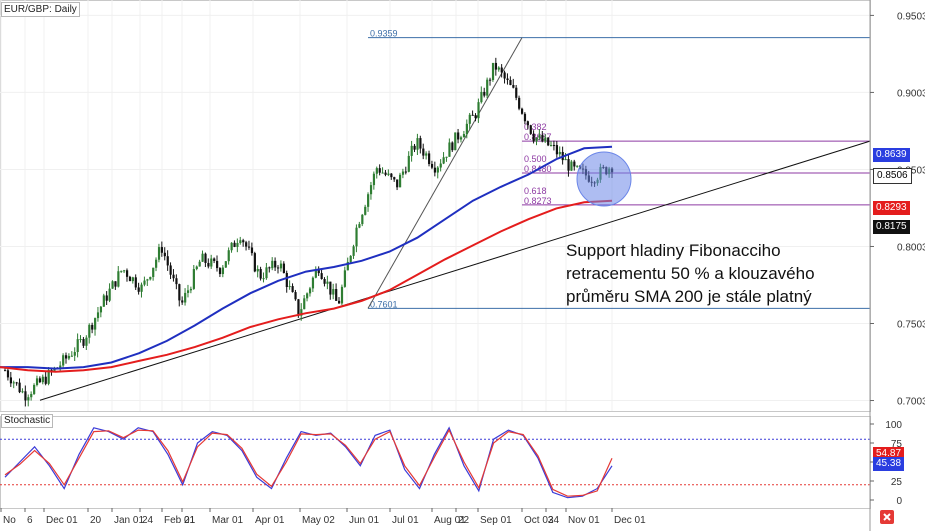  I want to click on close-icon, so click(897, 517).